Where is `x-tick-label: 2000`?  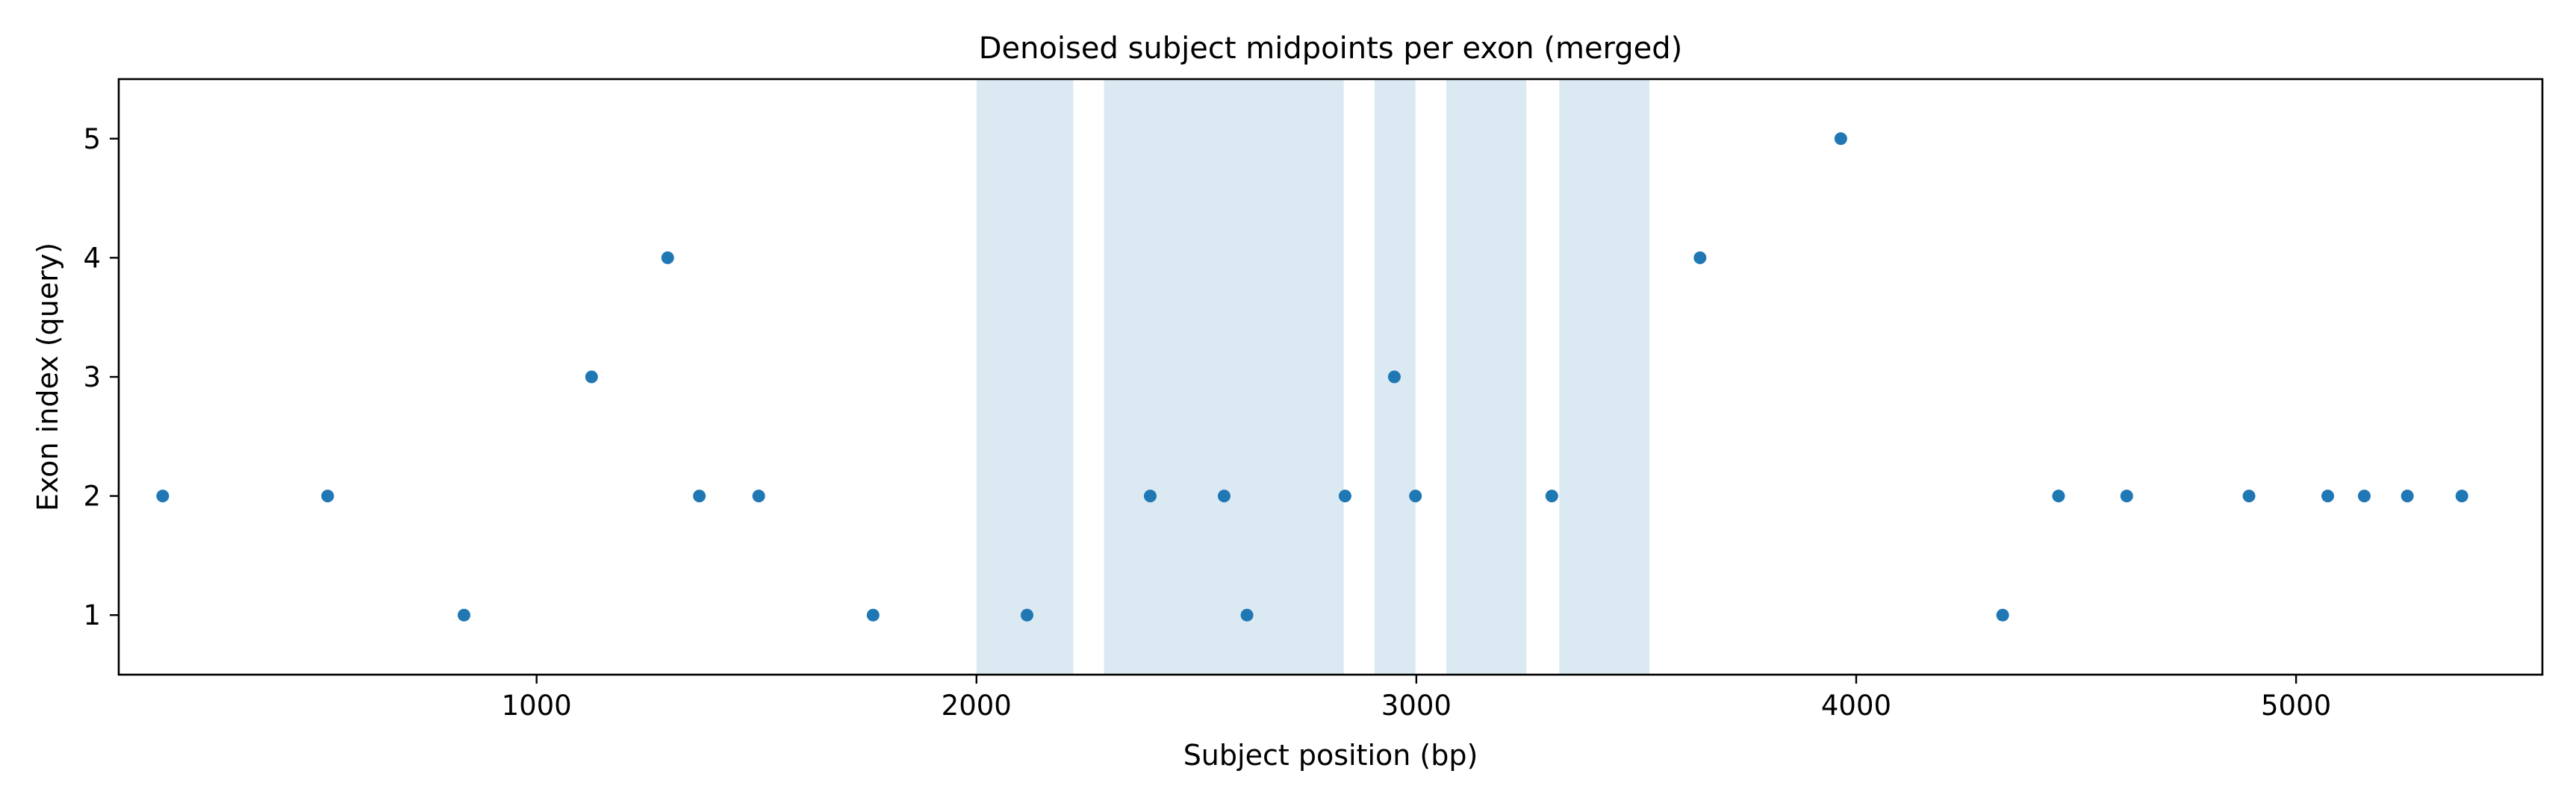 x-tick-label: 2000 is located at coordinates (977, 706).